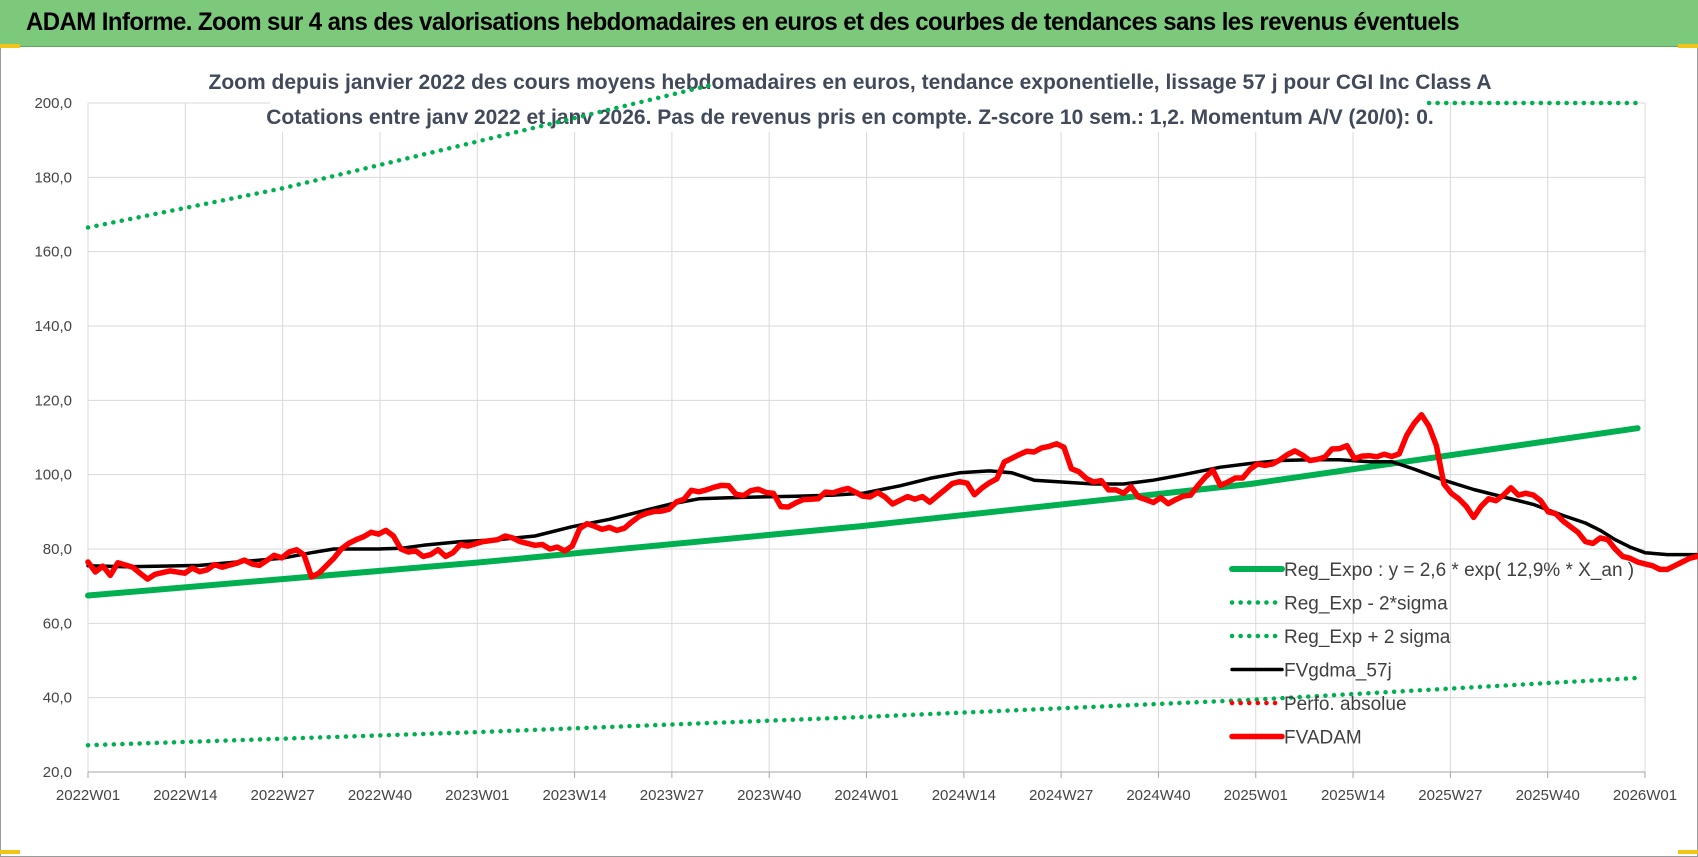  I want to click on x-tick-label: 2024W40, so click(1158, 795).